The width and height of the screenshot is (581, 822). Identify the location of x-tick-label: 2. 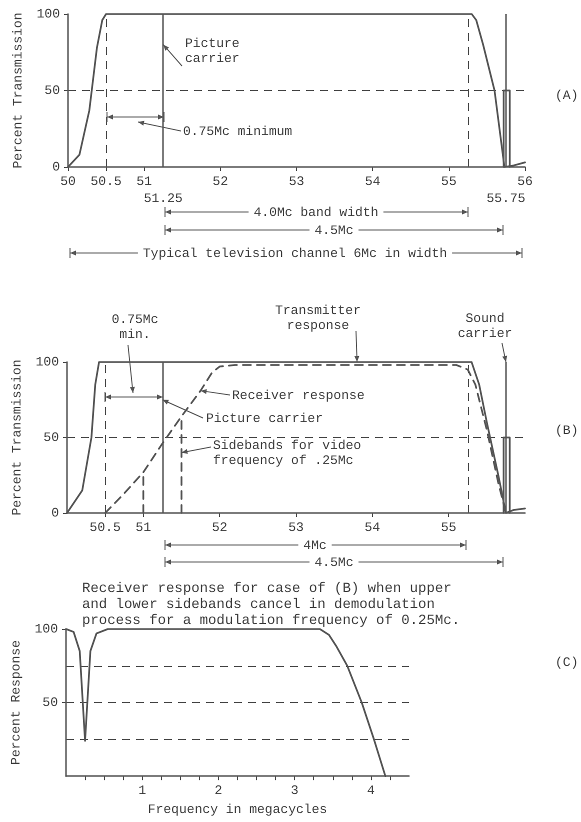
(218, 790).